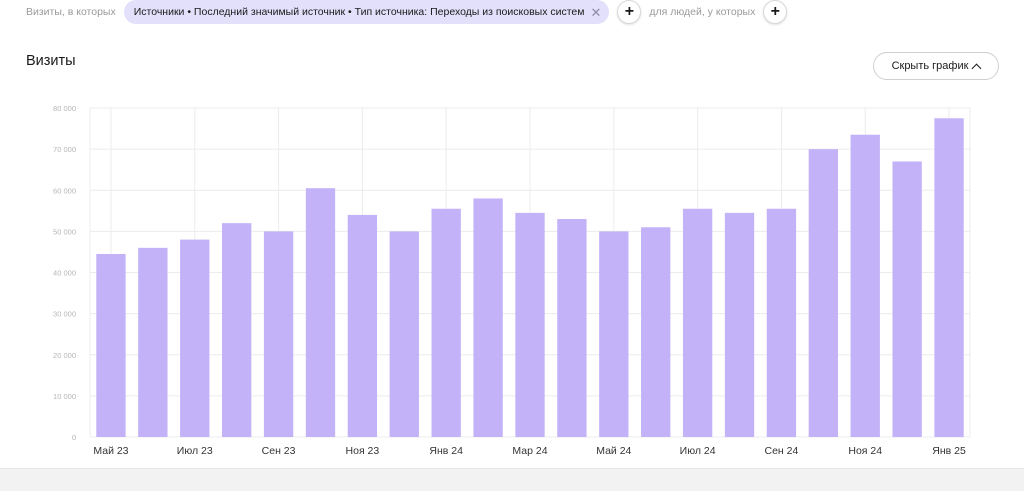  I want to click on x-tick-label: Мар 24, so click(529, 451).